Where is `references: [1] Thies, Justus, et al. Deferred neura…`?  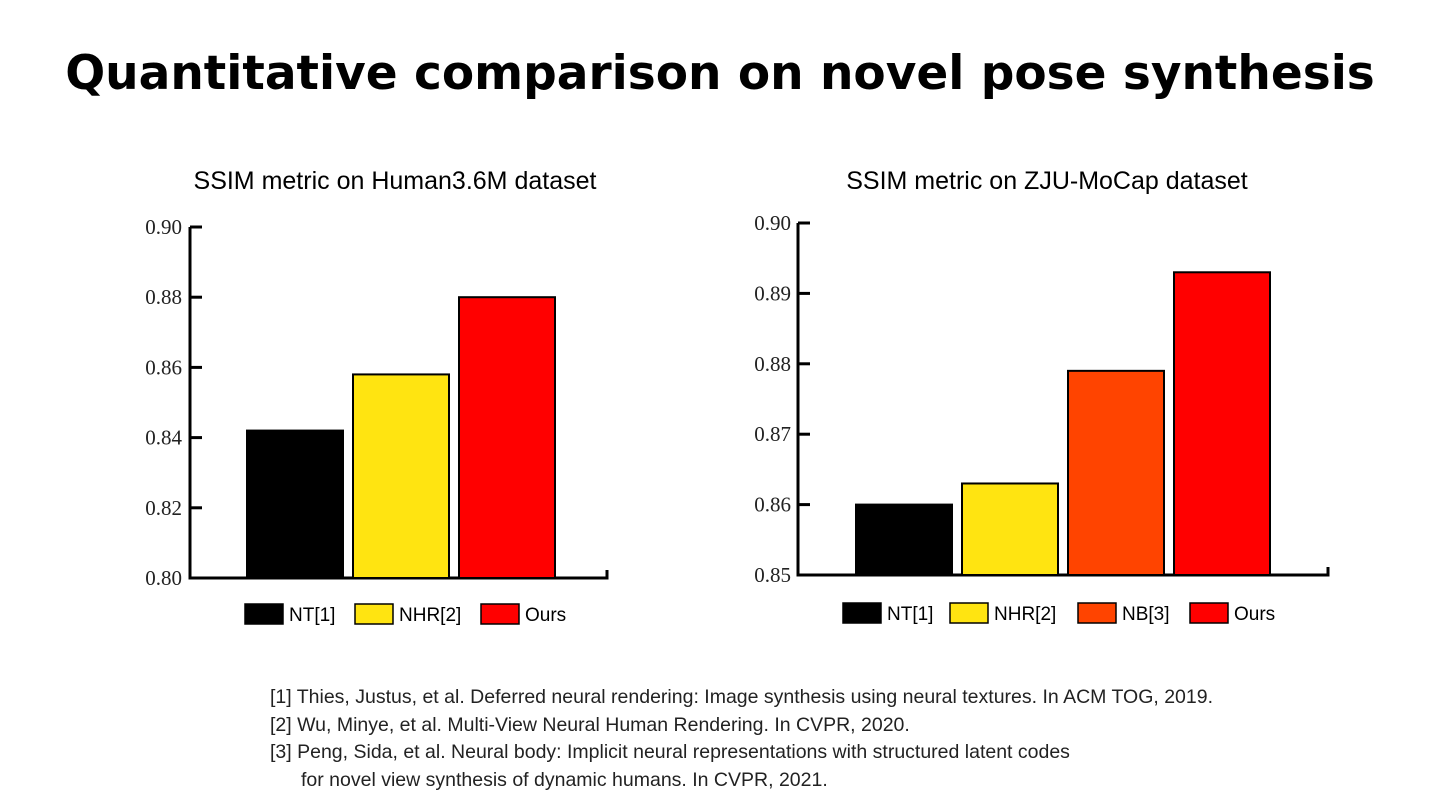 references: [1] Thies, Justus, et al. Deferred neura… is located at coordinates (840, 739).